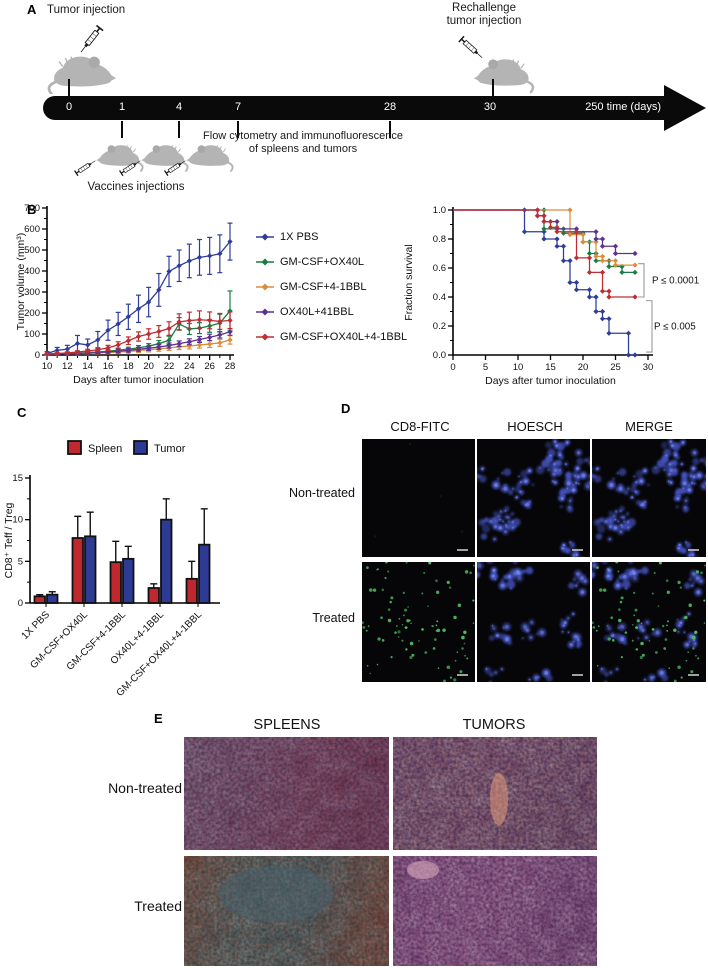  I want to click on flow-cytometry-label-line1: Flow cytometry and immunofluorescence, so click(303, 136).